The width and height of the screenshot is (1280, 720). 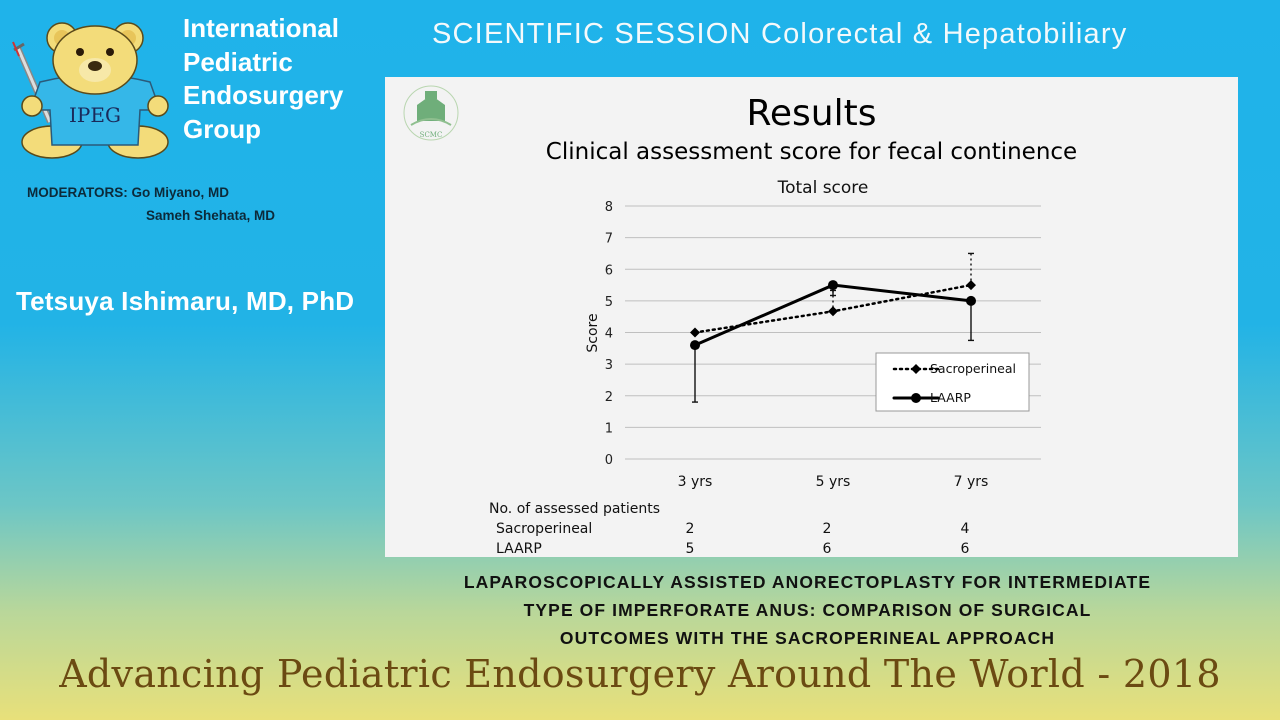 I want to click on legend-box, so click(x=952, y=382).